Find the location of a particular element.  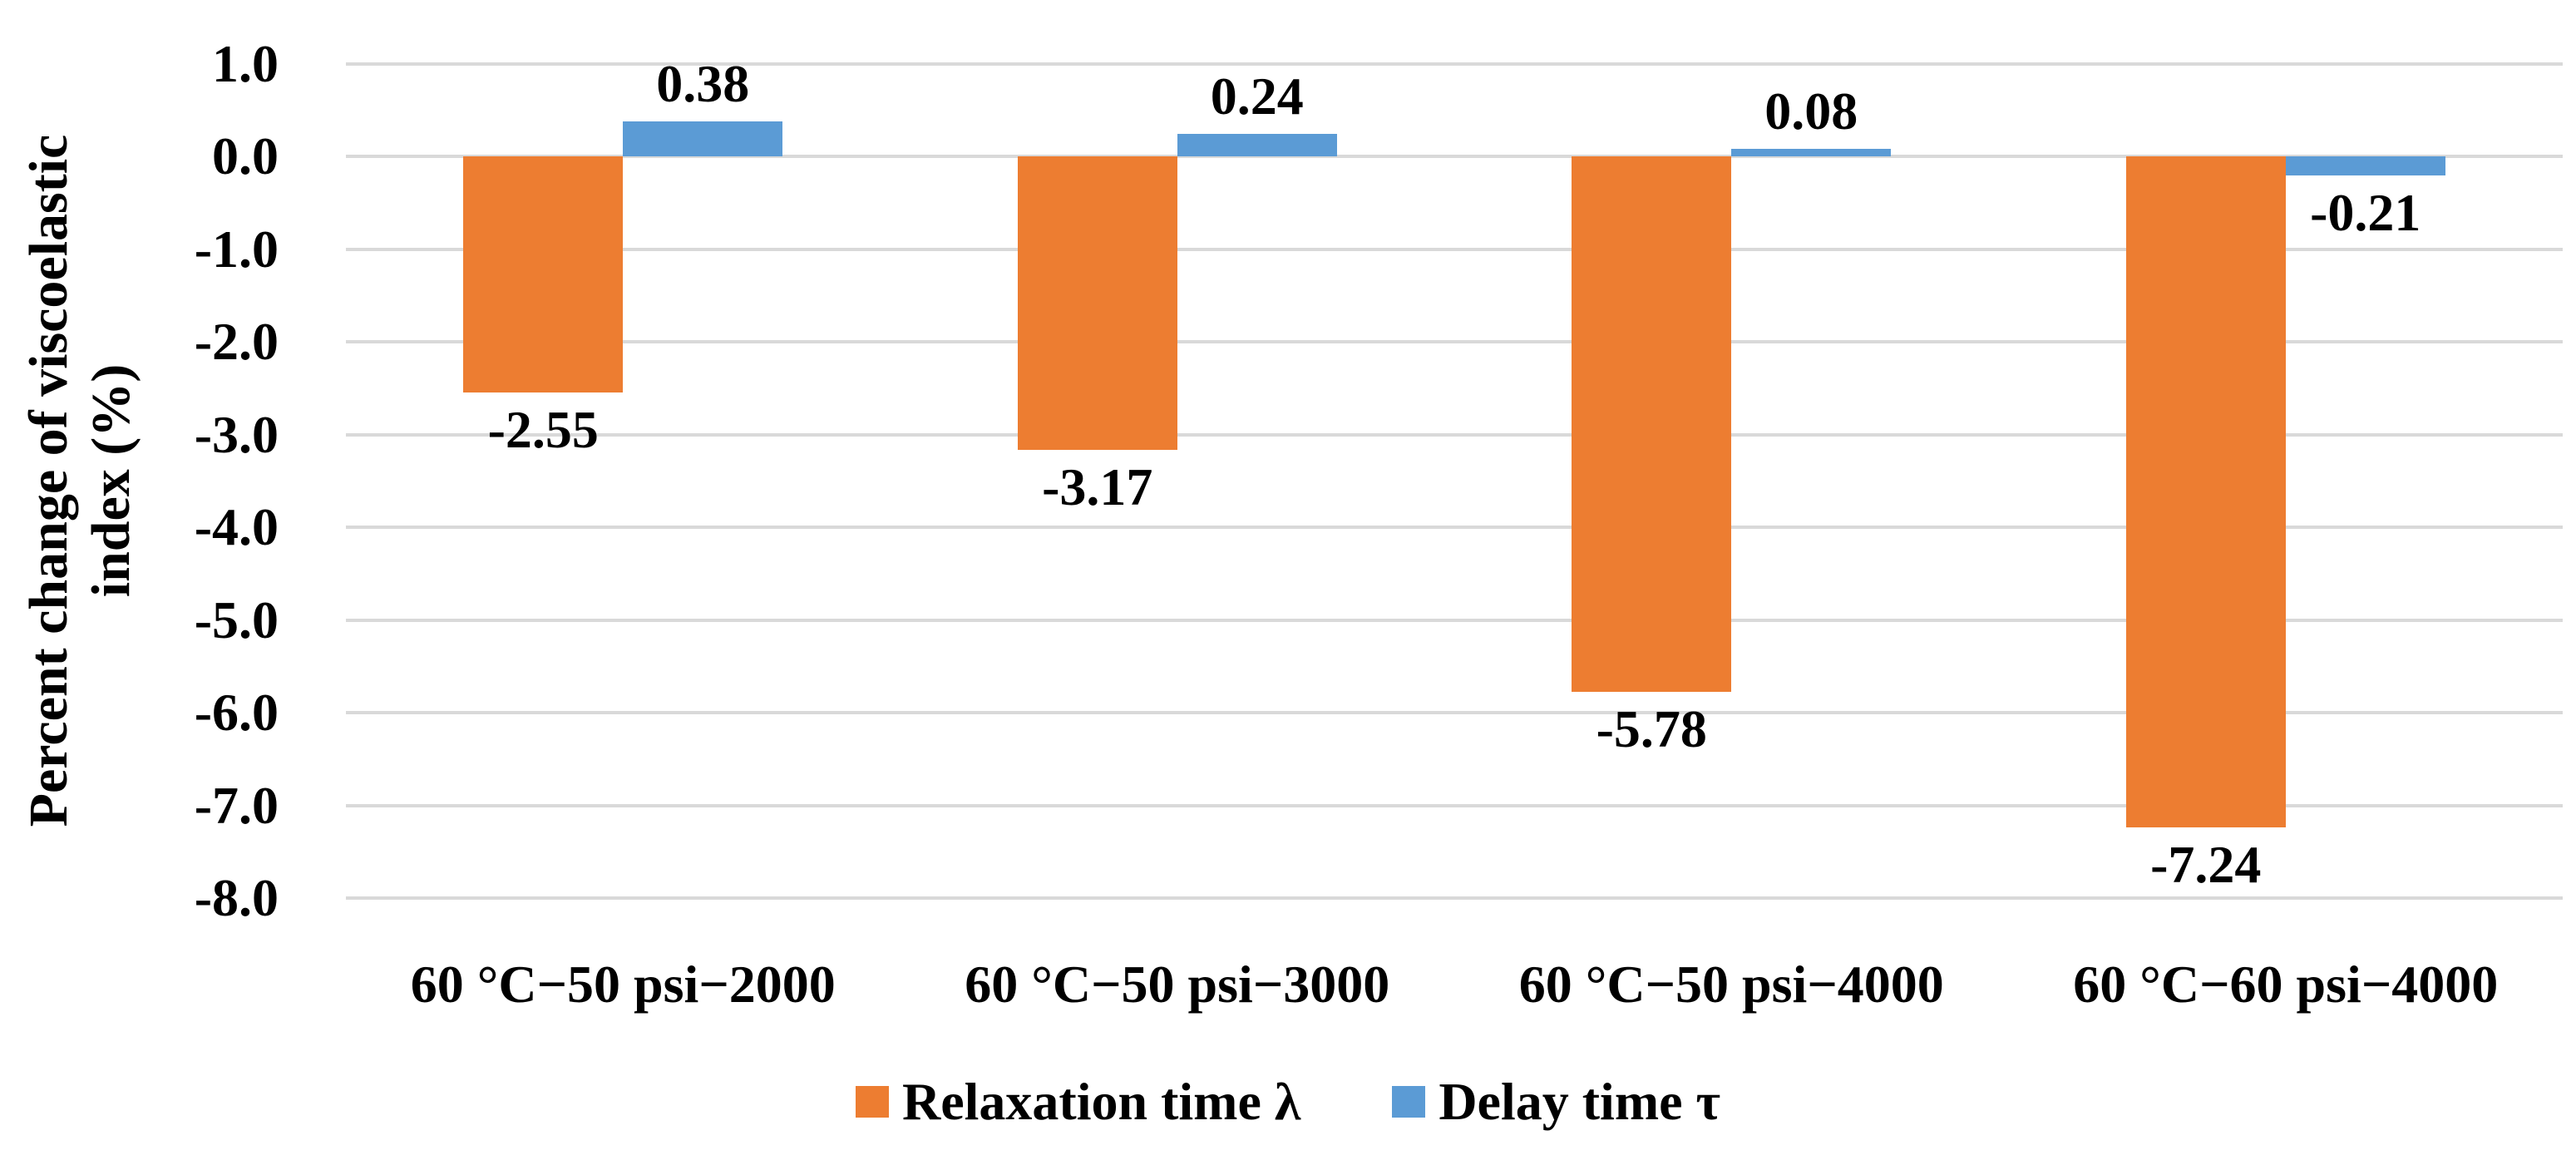

x-category-label-3: 60 °C−50 psi−4000 is located at coordinates (1731, 985).